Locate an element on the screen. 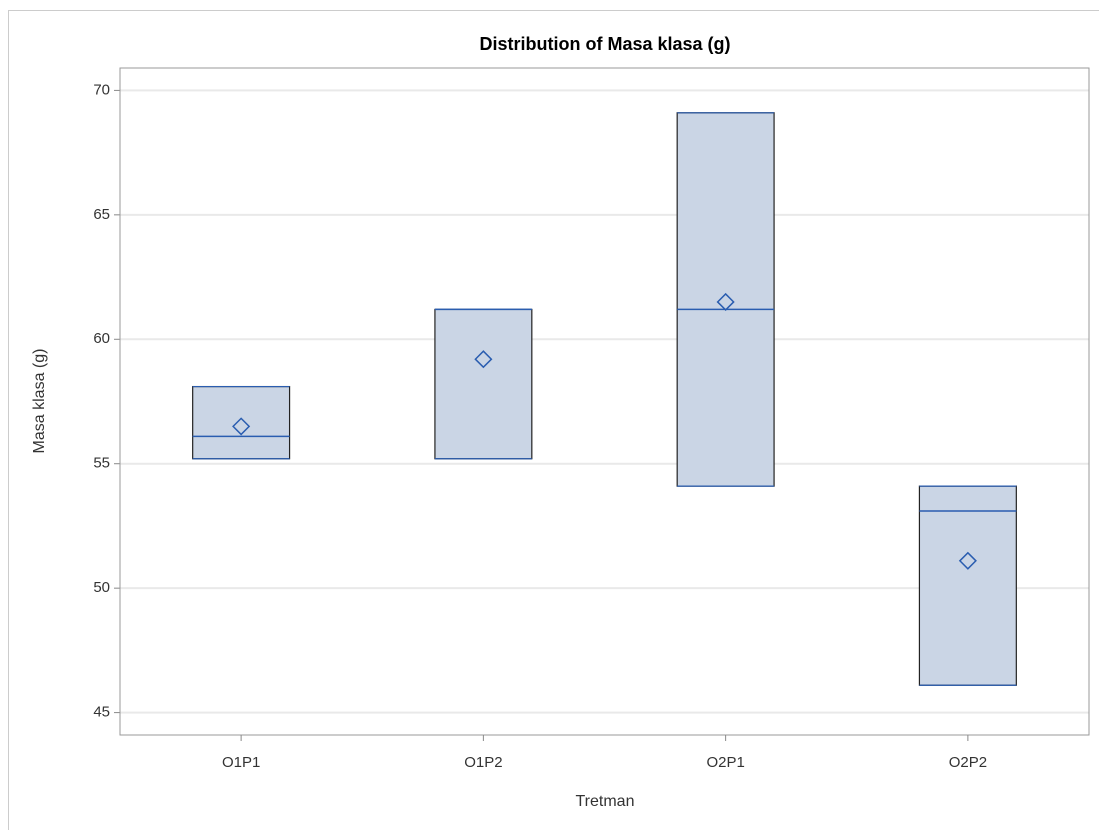 This screenshot has width=1099, height=830. y-tick-label: 50 is located at coordinates (101, 587).